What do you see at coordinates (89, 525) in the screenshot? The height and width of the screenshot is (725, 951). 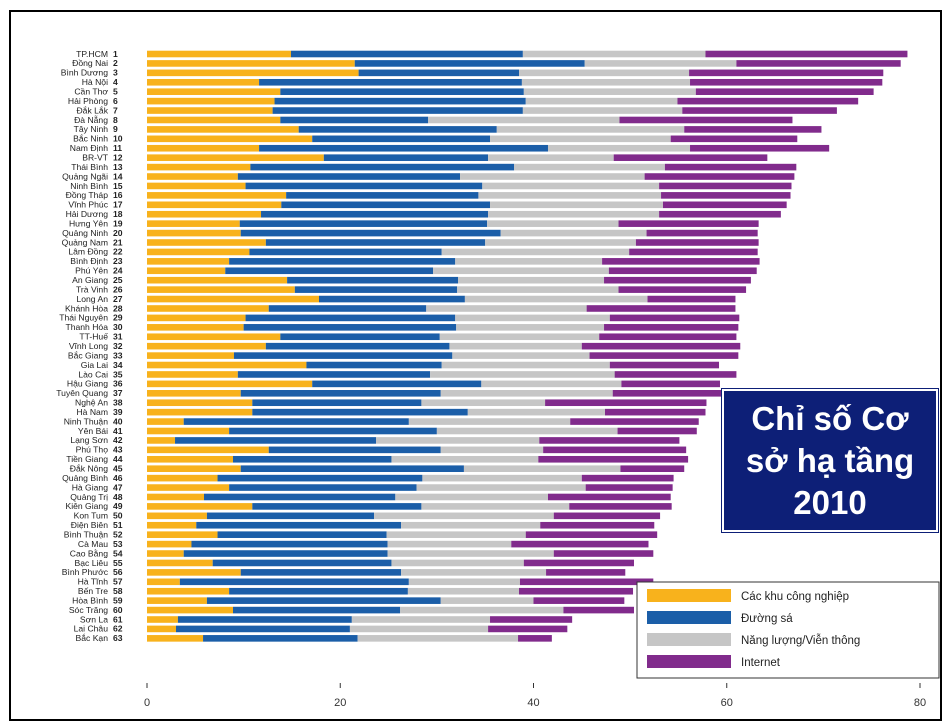 I see `province-label: Điện Biên` at bounding box center [89, 525].